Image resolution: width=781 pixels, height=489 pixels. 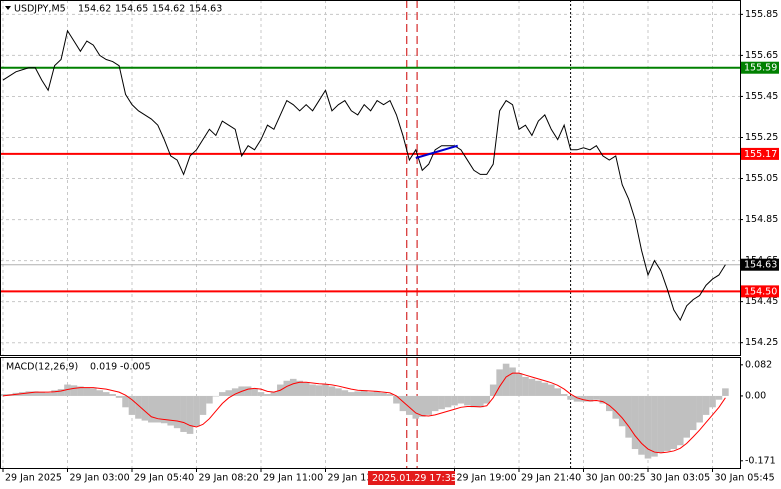 What do you see at coordinates (164, 478) in the screenshot?
I see `x-tick-label: 29 Jan 05:40` at bounding box center [164, 478].